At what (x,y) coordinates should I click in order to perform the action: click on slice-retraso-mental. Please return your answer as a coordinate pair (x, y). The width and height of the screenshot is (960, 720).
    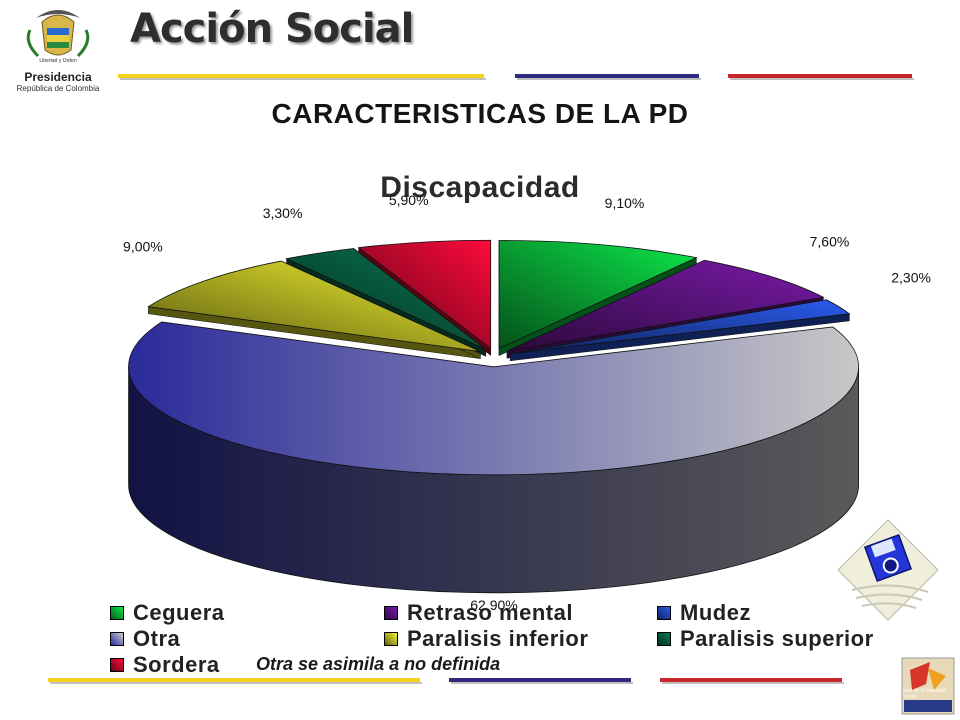
    Looking at the image, I should click on (665, 305).